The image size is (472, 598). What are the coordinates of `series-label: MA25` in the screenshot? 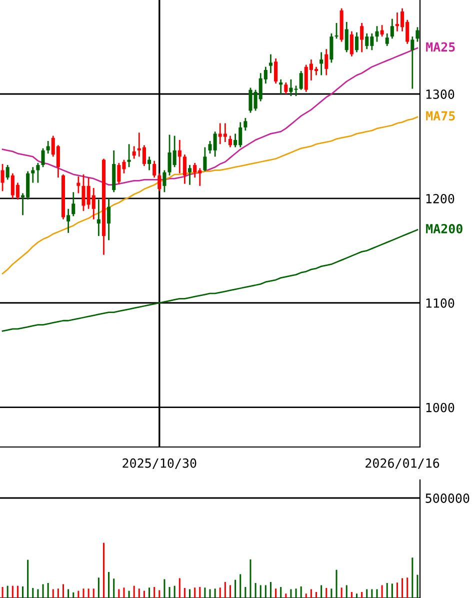 It's located at (440, 47).